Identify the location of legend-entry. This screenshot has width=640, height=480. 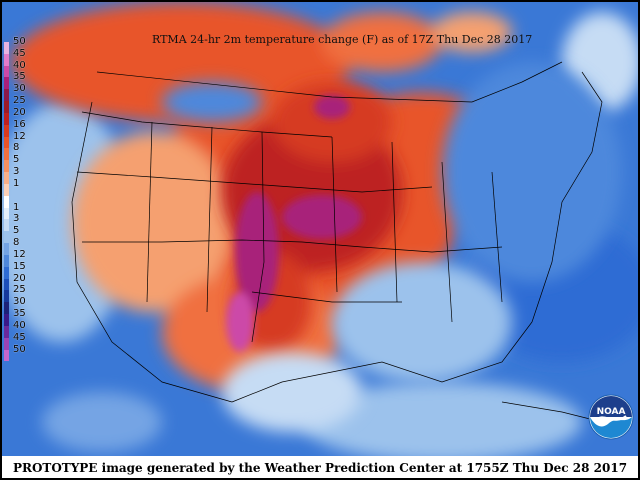
(16, 201).